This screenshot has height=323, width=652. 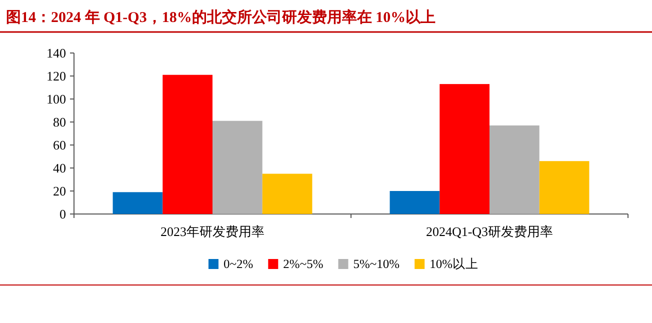 What do you see at coordinates (56, 99) in the screenshot?
I see `y-tick-label: 100` at bounding box center [56, 99].